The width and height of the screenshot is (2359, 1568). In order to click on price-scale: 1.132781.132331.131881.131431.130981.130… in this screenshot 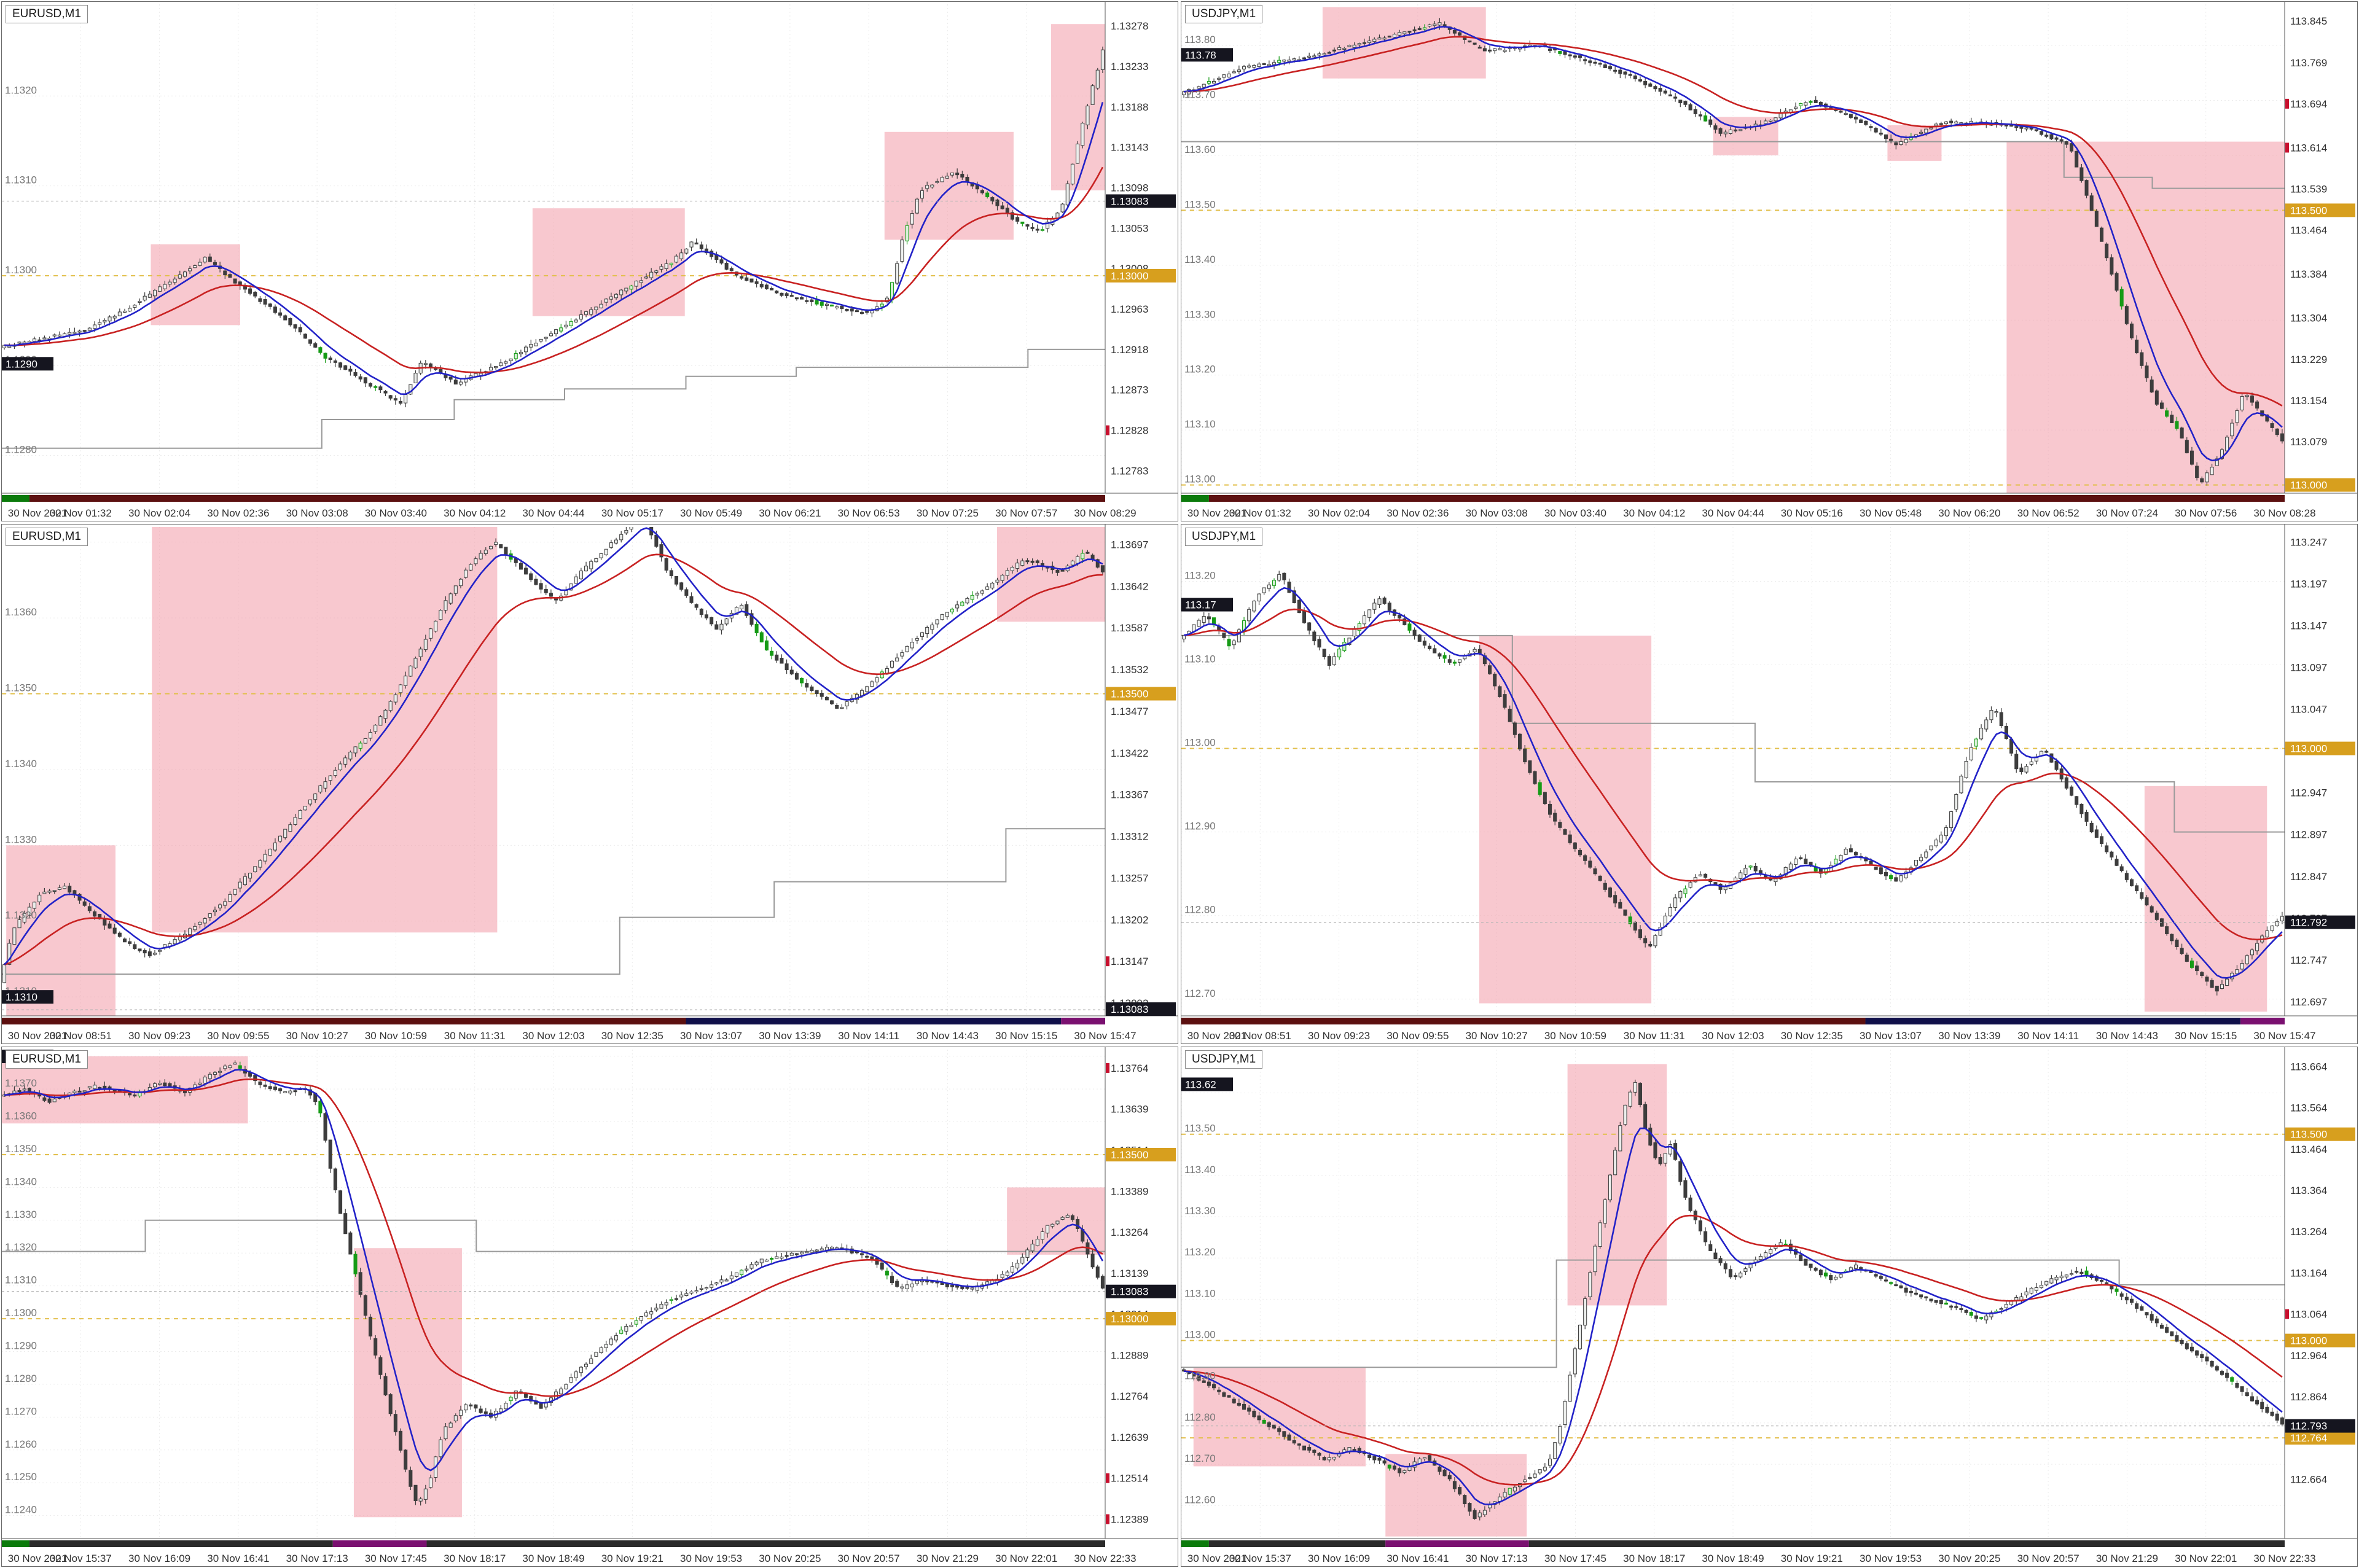, I will do `click(1141, 248)`.